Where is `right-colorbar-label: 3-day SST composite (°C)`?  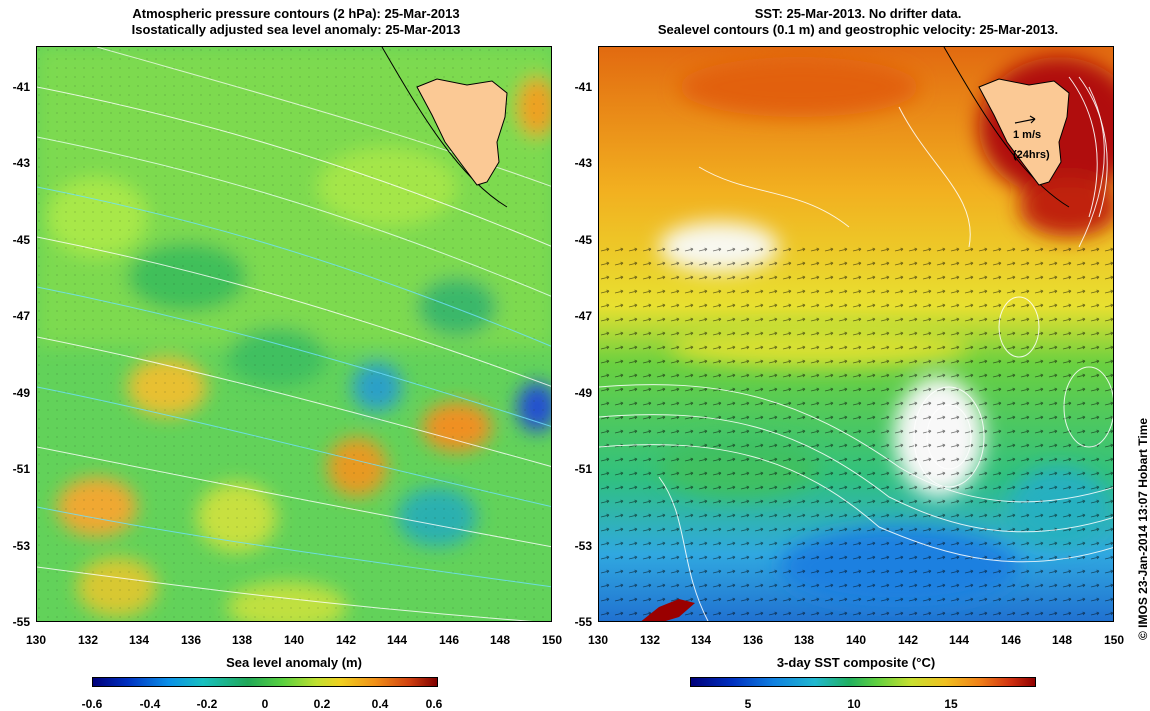 right-colorbar-label: 3-day SST composite (°C) is located at coordinates (856, 662).